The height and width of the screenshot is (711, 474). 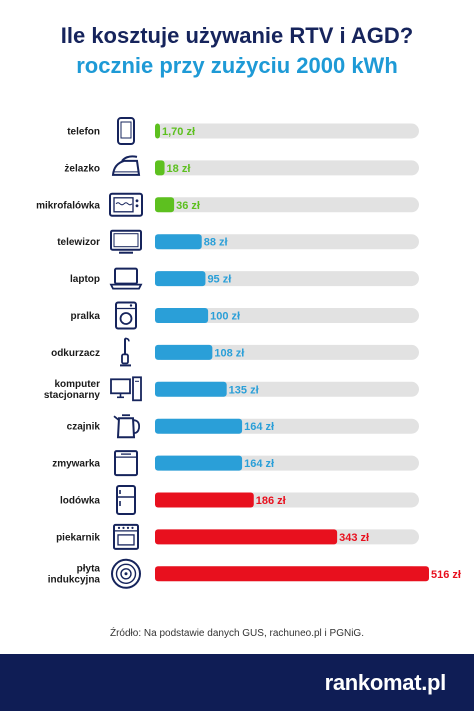 What do you see at coordinates (74, 579) in the screenshot?
I see `category-label: indukcyjna` at bounding box center [74, 579].